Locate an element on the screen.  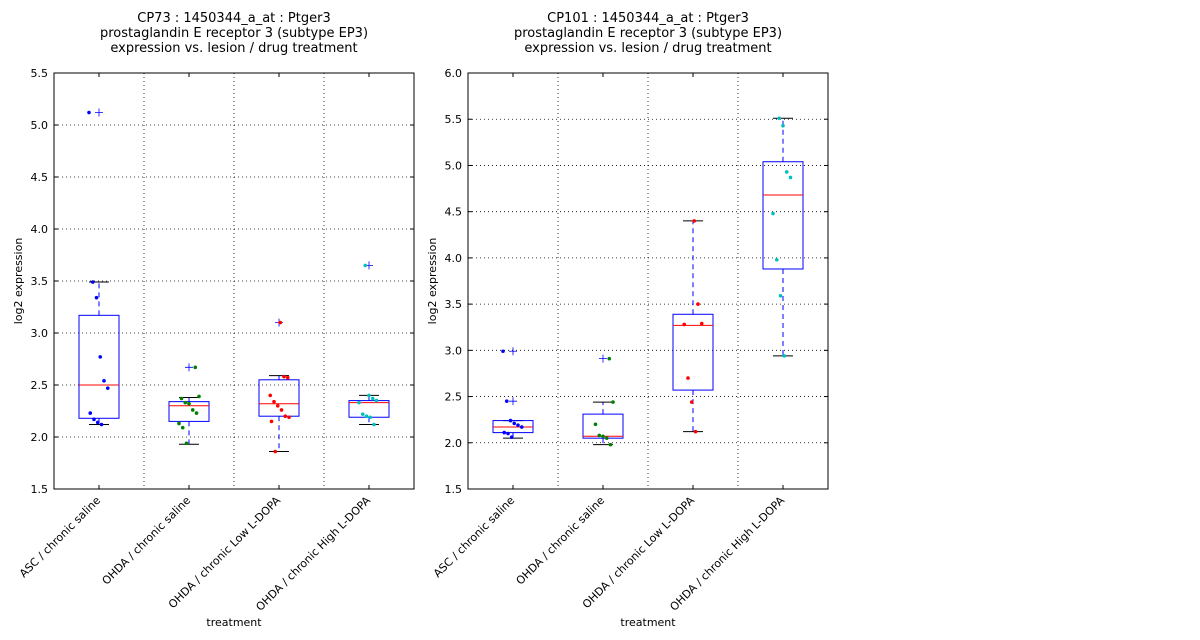
y-tick-label: 6.0 is located at coordinates (454, 73).